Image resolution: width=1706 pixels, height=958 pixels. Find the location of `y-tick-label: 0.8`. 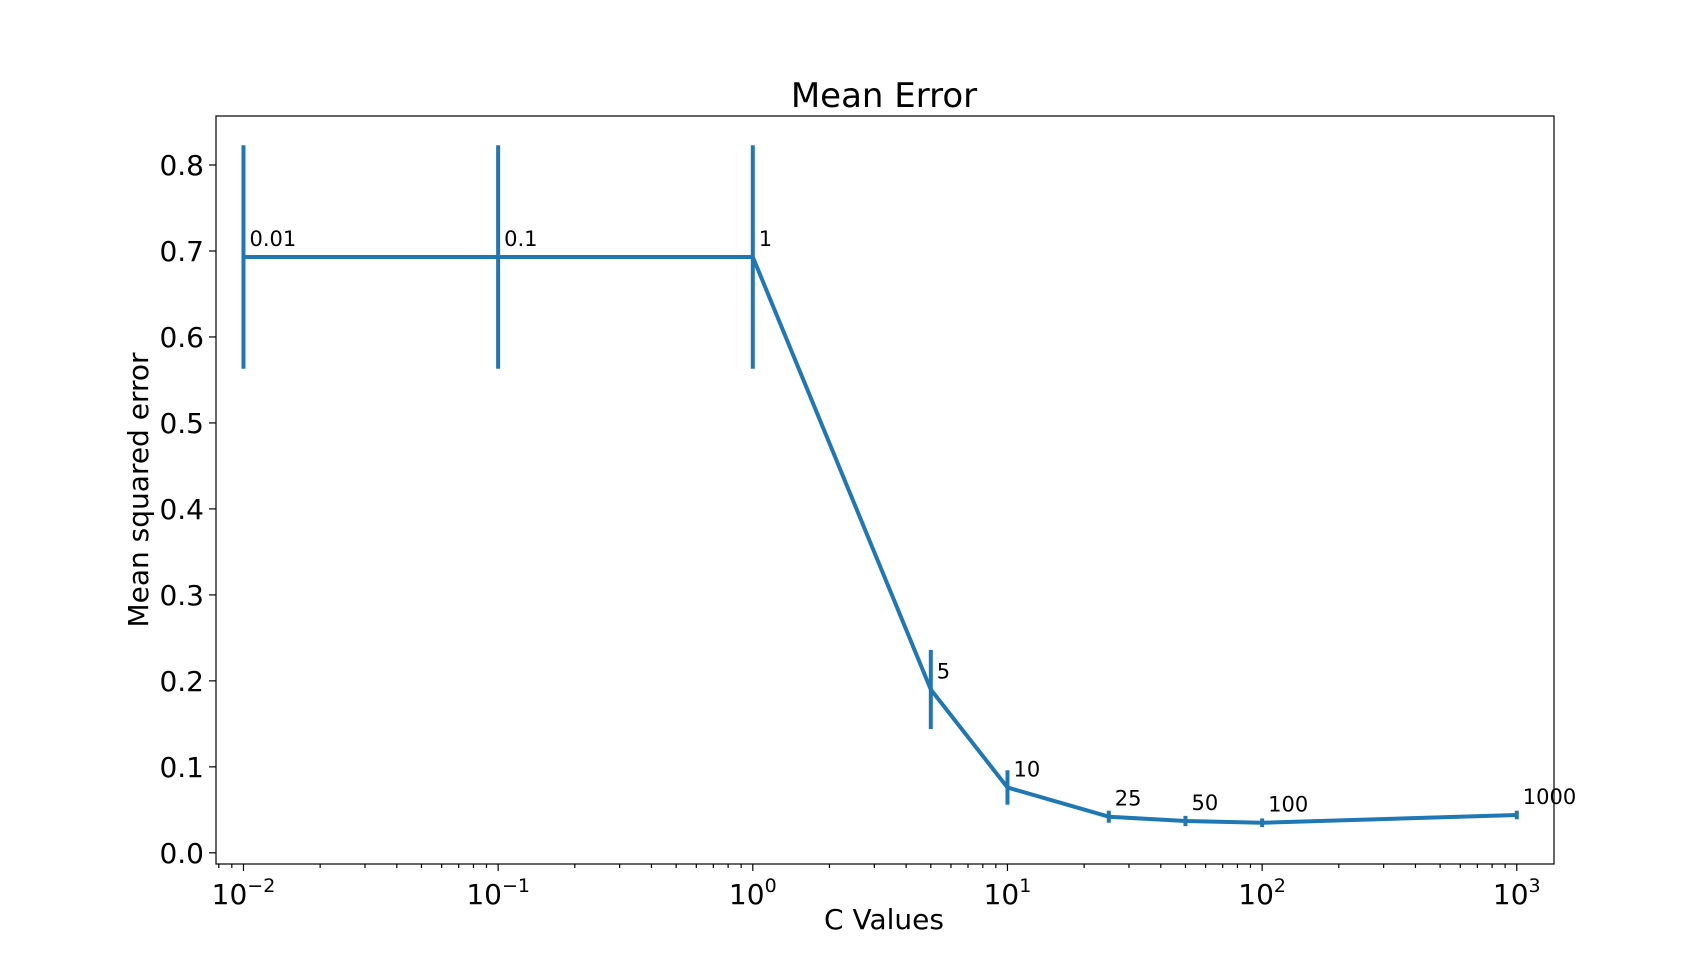

y-tick-label: 0.8 is located at coordinates (181, 165).